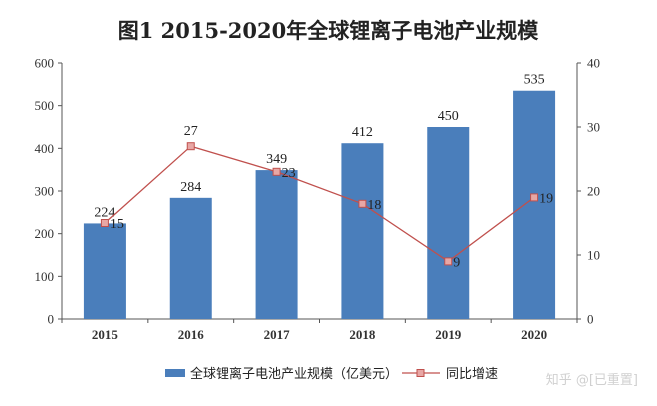 Image resolution: width=657 pixels, height=406 pixels. Describe the element at coordinates (374, 205) in the screenshot. I see `line-data-label: 18` at that location.